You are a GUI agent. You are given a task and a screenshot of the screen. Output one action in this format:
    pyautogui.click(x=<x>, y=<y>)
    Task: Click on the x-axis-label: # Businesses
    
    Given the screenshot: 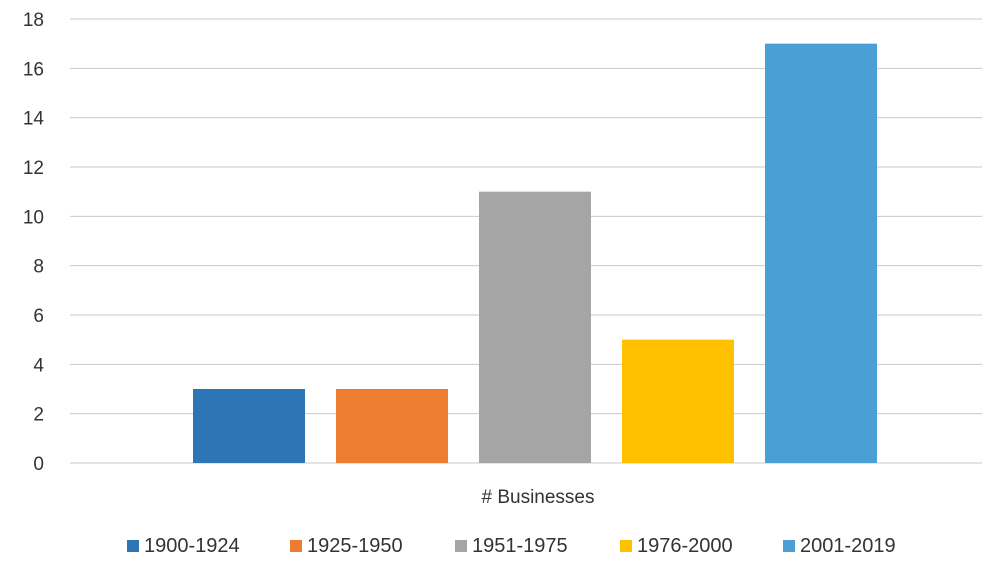 What is the action you would take?
    pyautogui.click(x=537, y=497)
    